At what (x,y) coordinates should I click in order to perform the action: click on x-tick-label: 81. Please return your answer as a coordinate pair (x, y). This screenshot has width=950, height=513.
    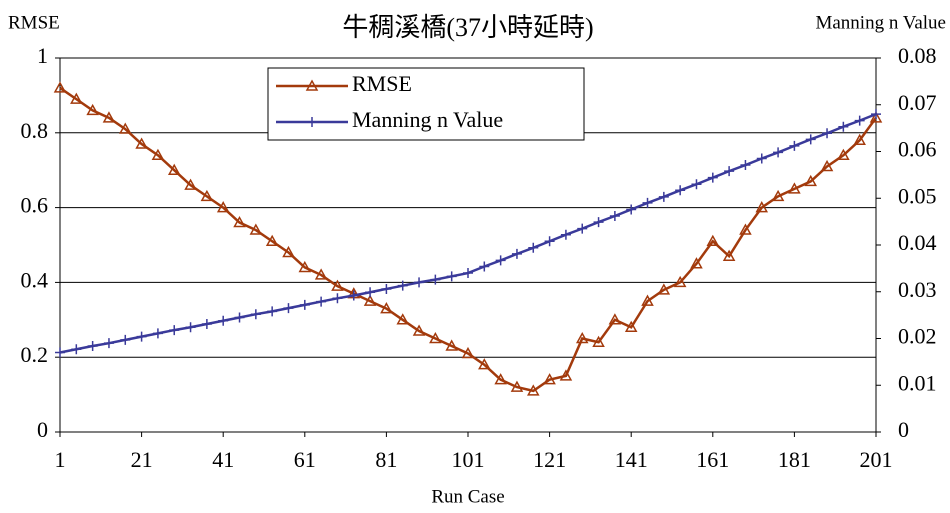
    Looking at the image, I should click on (386, 459).